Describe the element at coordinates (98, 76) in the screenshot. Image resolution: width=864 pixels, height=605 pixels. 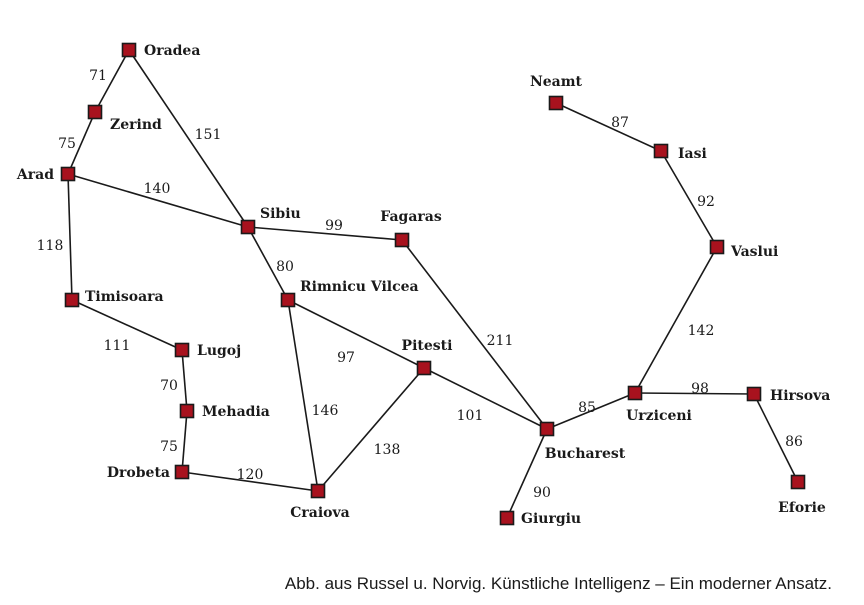
I see `distance-label-oradea-zerind: 71` at that location.